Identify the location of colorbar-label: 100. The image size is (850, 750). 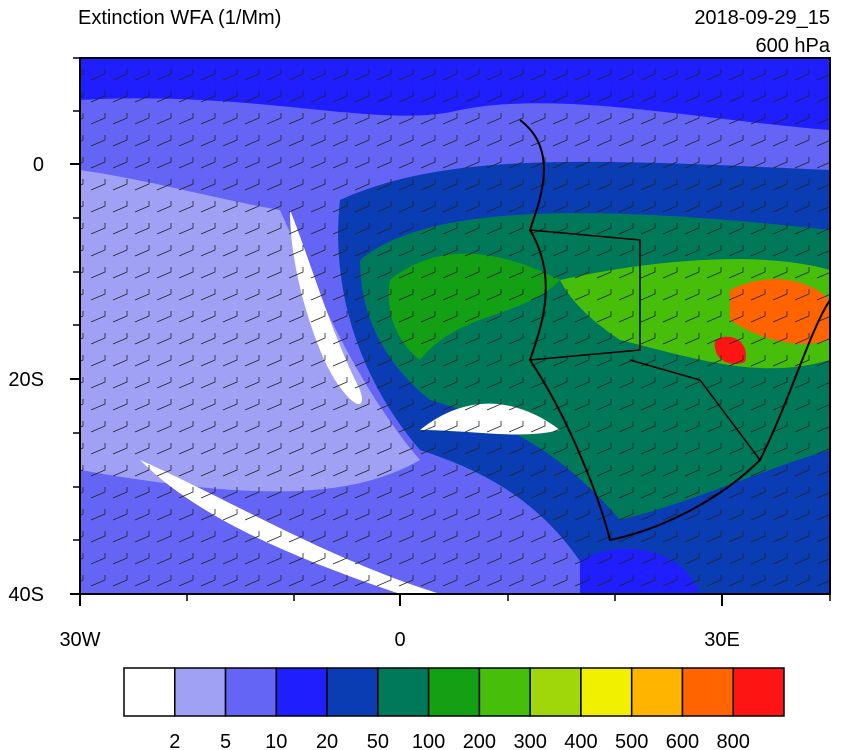
(428, 740).